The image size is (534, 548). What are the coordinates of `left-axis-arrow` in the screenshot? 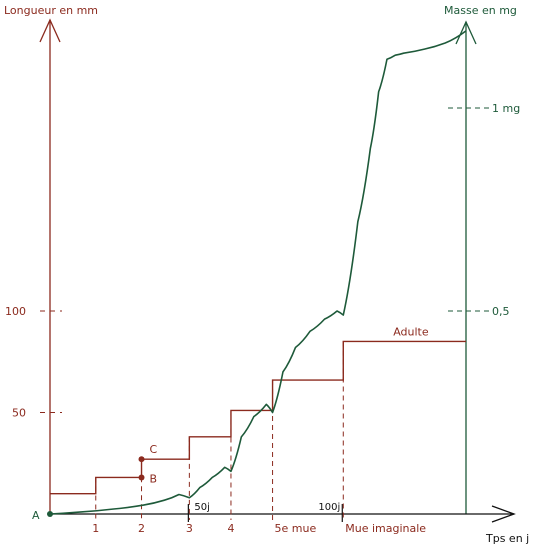 It's located at (50, 30).